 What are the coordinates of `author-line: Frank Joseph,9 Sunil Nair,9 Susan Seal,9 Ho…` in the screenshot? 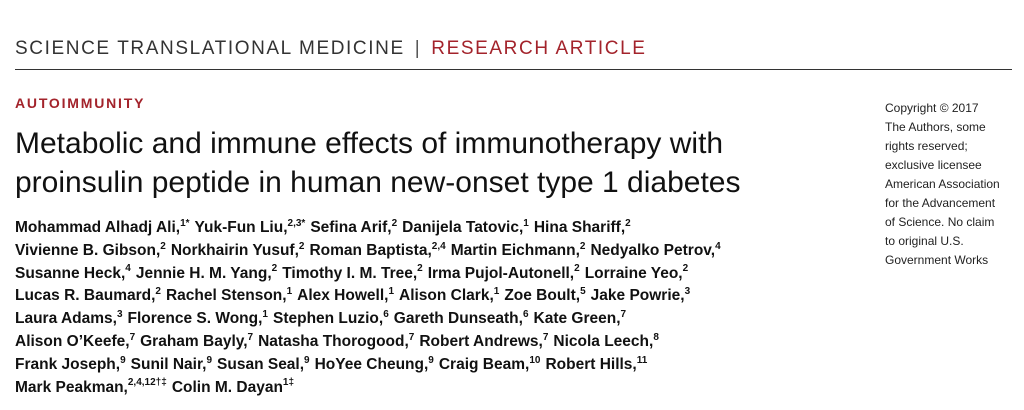 It's located at (370, 365).